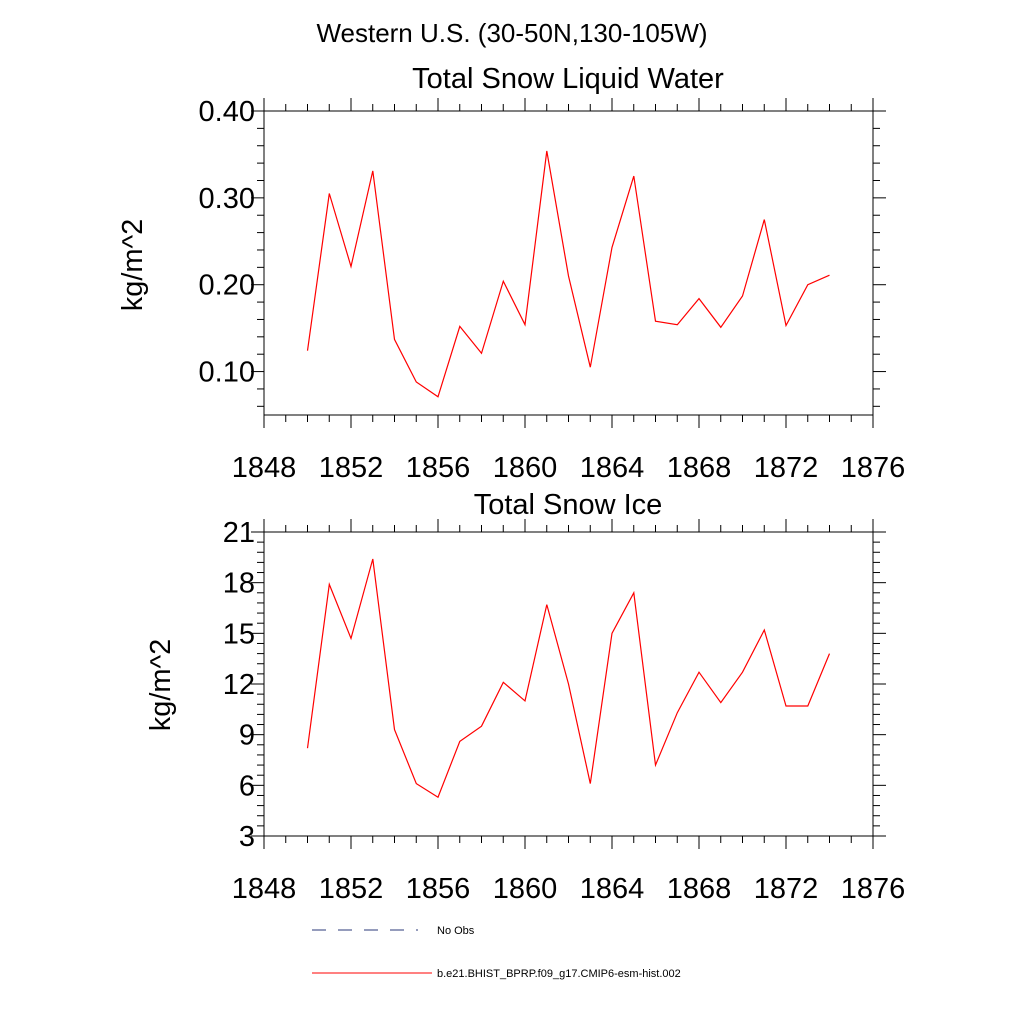 The image size is (1024, 1029). I want to click on y-tick-label: 18, so click(239, 584).